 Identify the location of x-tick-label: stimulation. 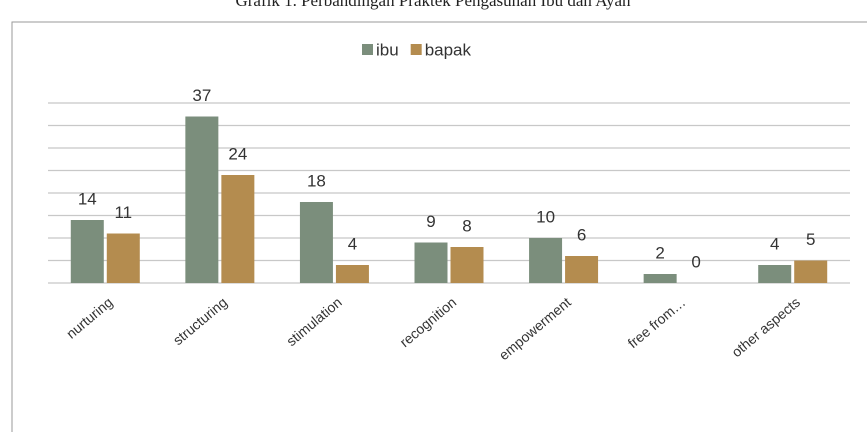
(314, 321).